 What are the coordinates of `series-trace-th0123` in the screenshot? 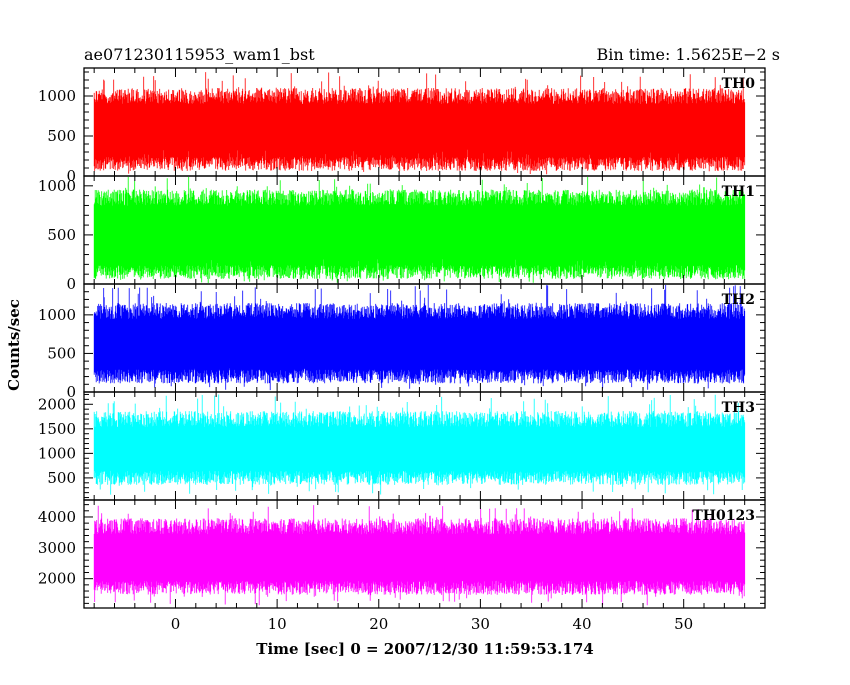 It's located at (419, 555).